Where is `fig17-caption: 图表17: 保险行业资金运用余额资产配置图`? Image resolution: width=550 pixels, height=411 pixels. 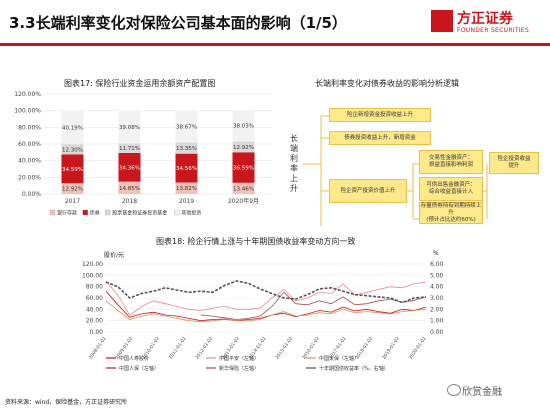
fig17-caption: 图表17: 保险行业资金运用余额资产配置图 is located at coordinates (140, 83).